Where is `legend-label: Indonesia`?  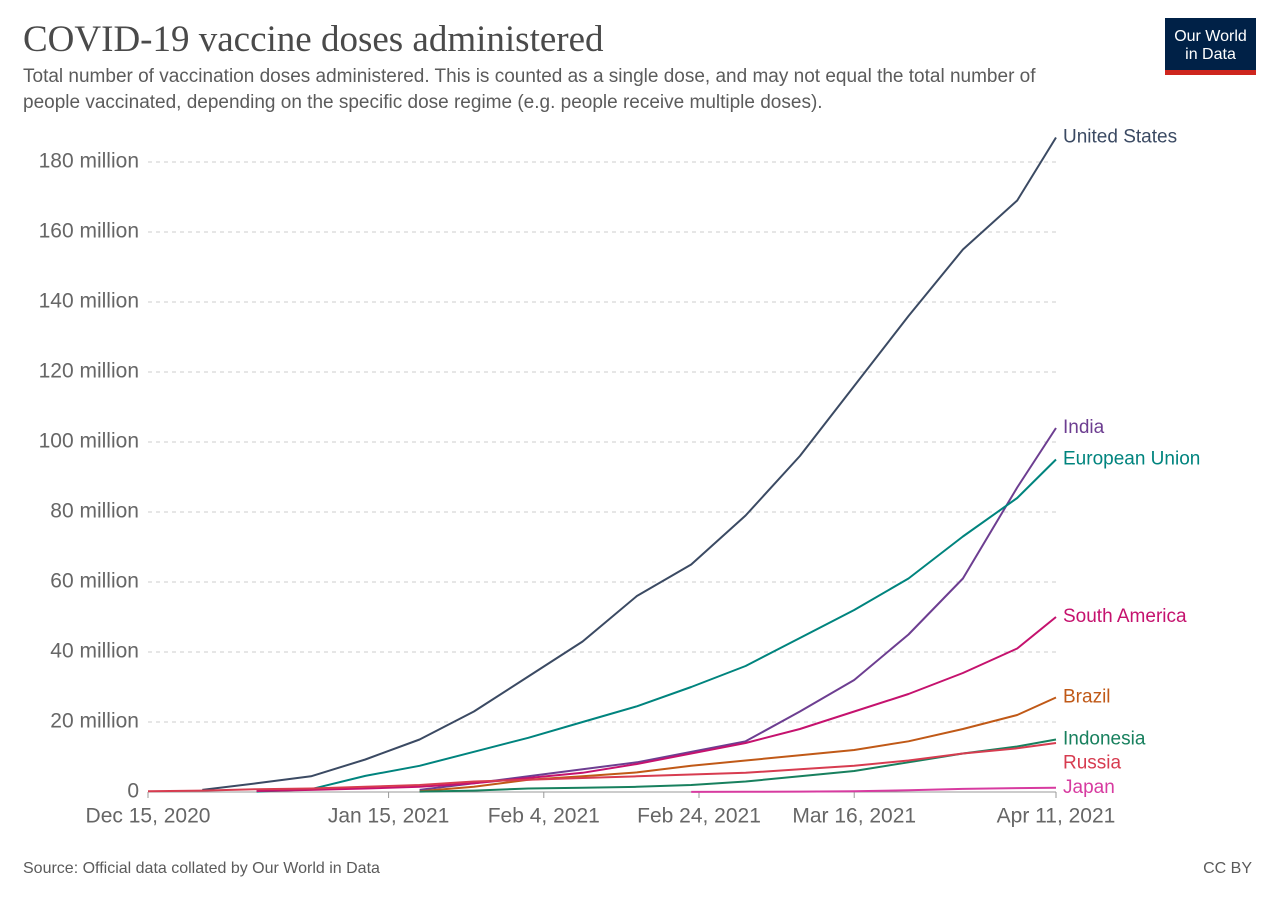
legend-label: Indonesia is located at coordinates (1104, 739).